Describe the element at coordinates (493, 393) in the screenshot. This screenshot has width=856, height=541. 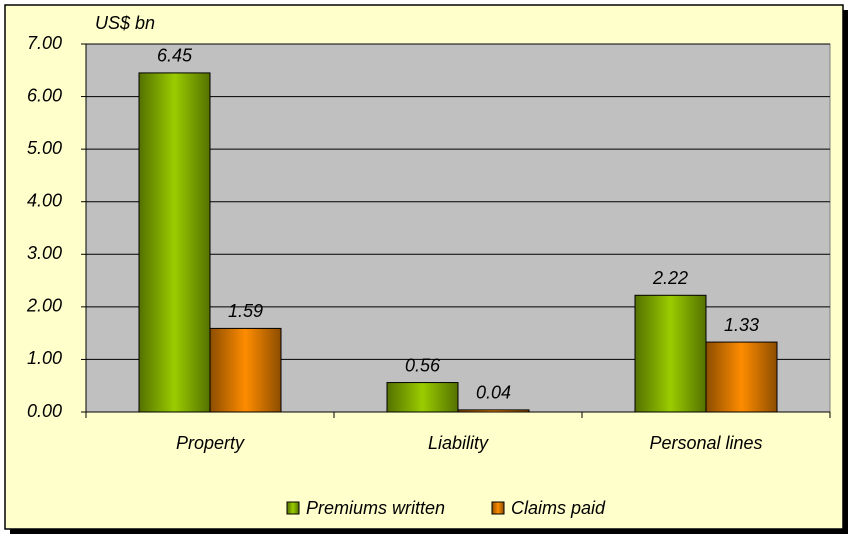
I see `data-label: 0.04` at that location.